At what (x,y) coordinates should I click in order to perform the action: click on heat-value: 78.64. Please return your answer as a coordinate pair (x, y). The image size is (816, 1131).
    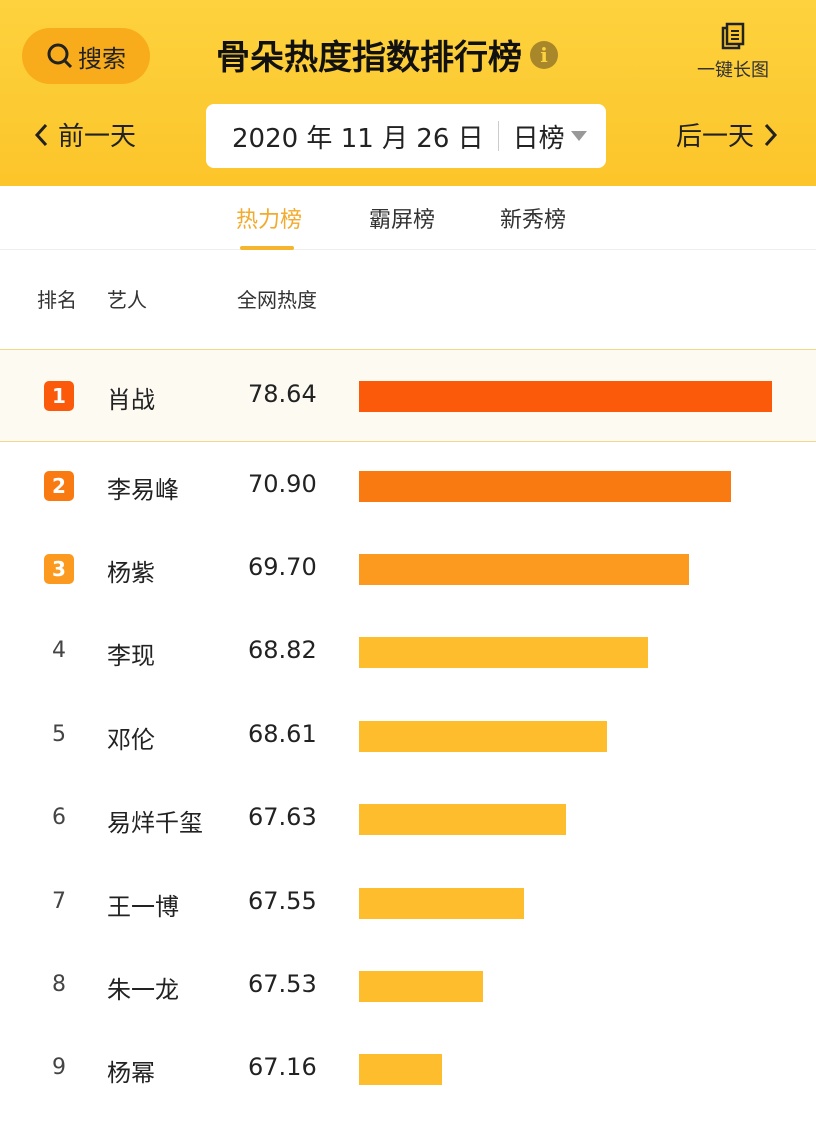
    Looking at the image, I should click on (282, 394).